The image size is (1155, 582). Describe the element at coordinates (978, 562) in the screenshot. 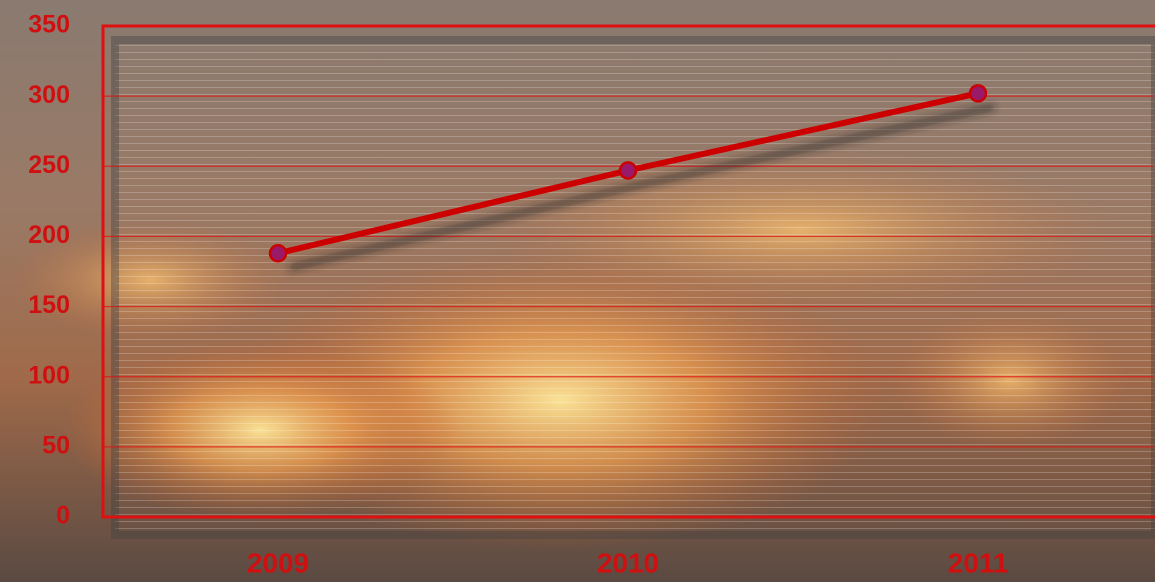

I see `x-tick-label: 2011` at that location.